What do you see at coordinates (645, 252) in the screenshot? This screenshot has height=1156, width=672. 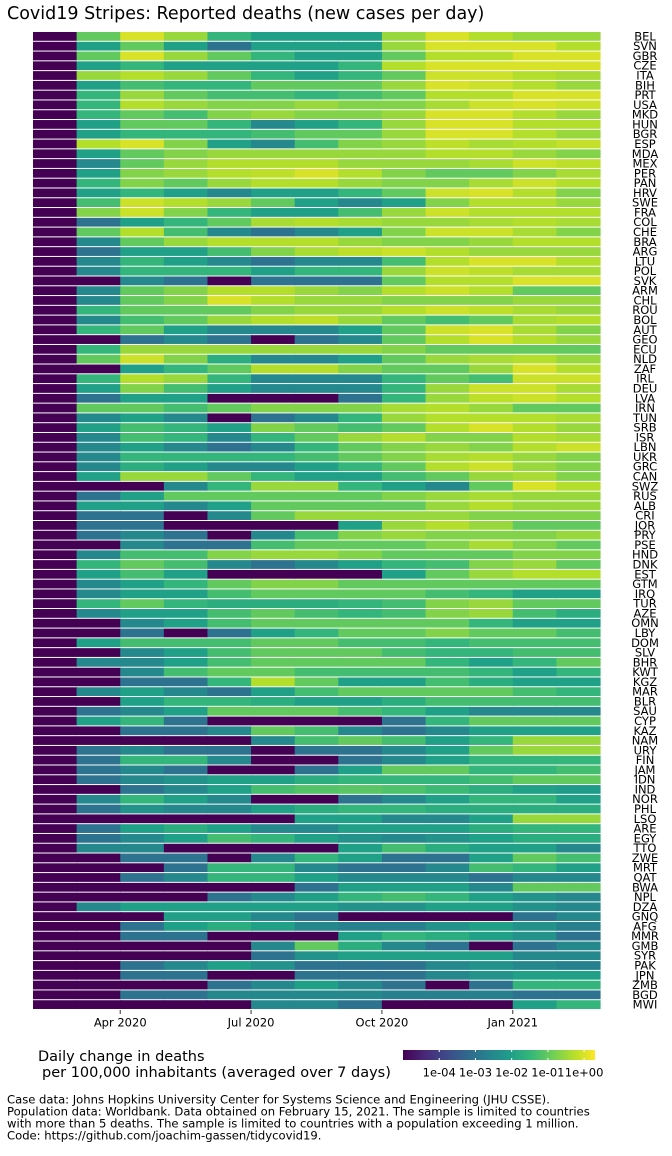 I see `y-tick-label: ARG` at bounding box center [645, 252].